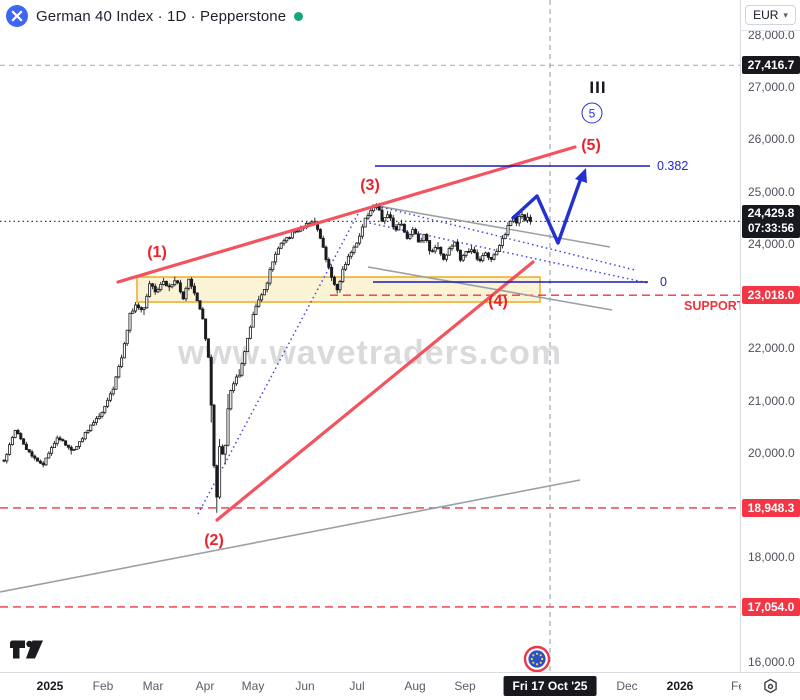 The image size is (800, 700). I want to click on bar-countdown: 07:33:56, so click(771, 228).